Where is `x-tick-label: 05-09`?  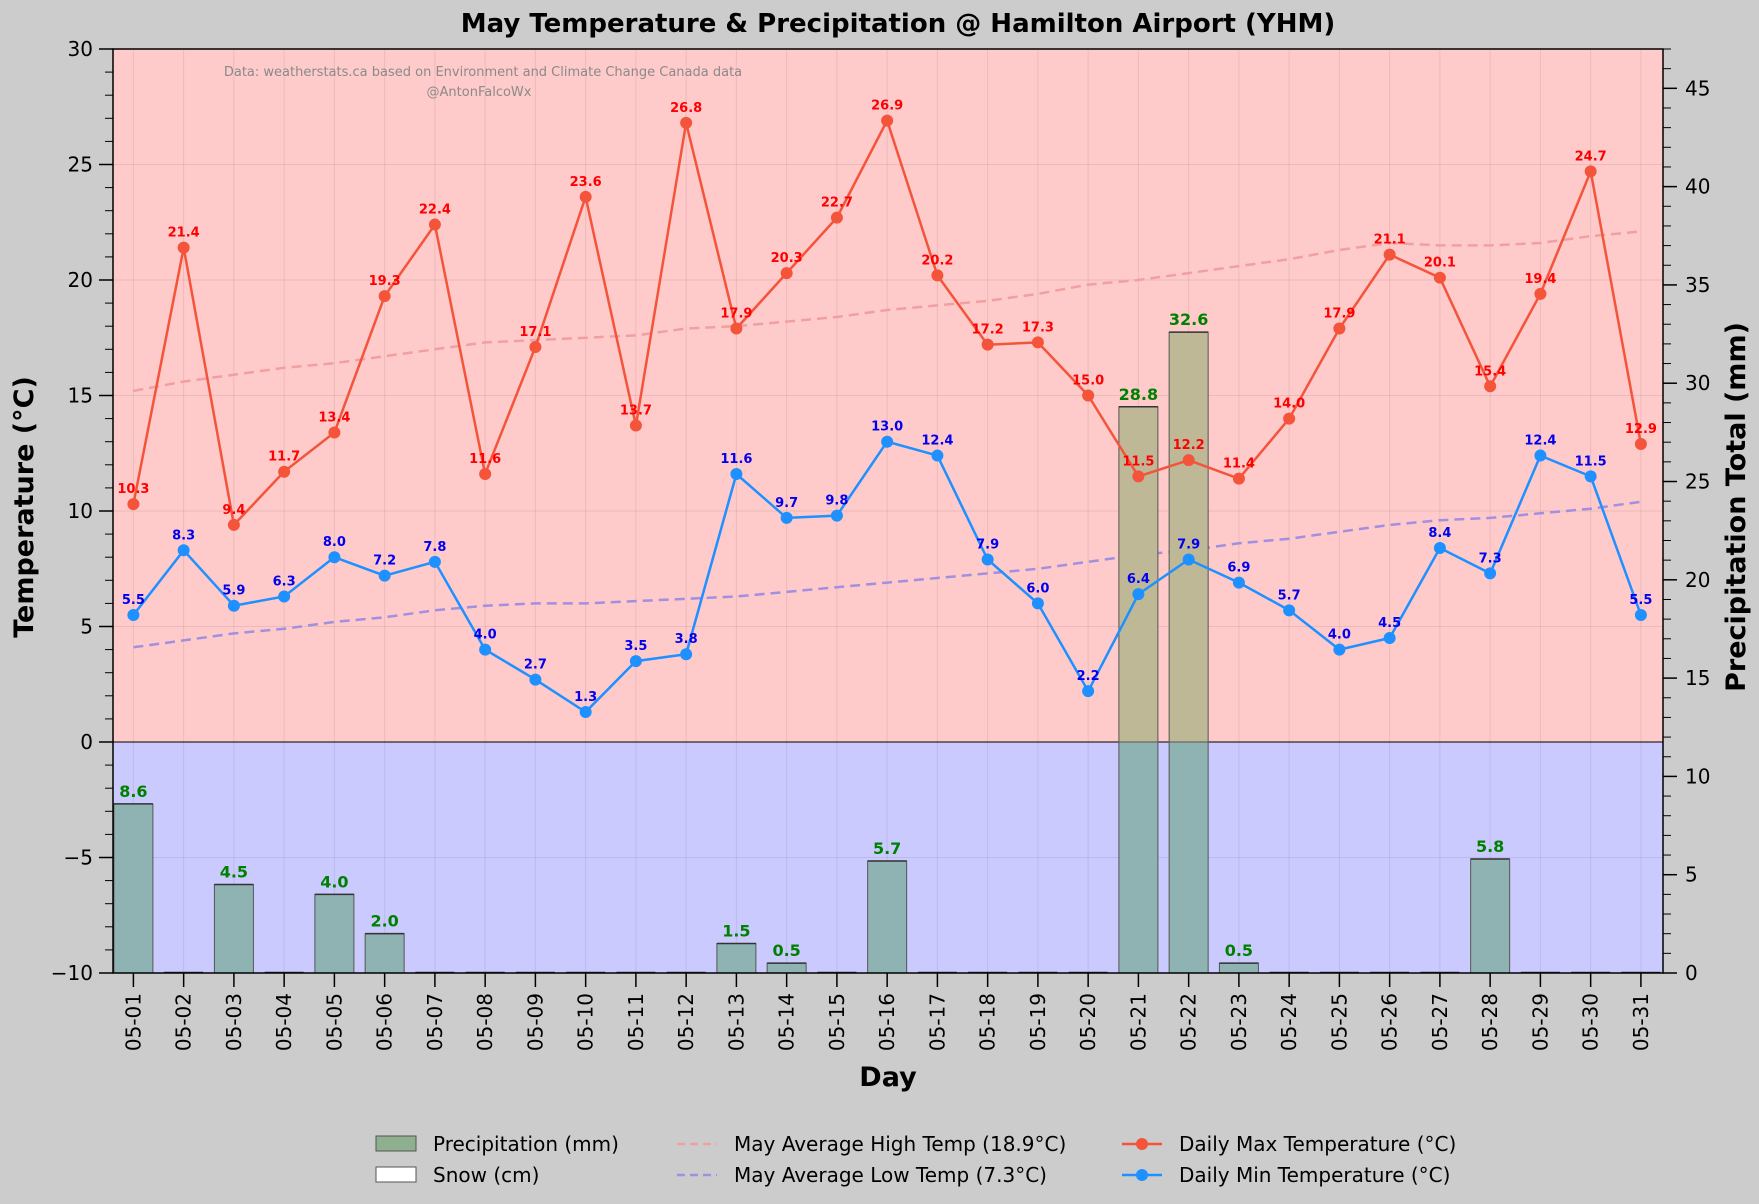
x-tick-label: 05-09 is located at coordinates (535, 1022).